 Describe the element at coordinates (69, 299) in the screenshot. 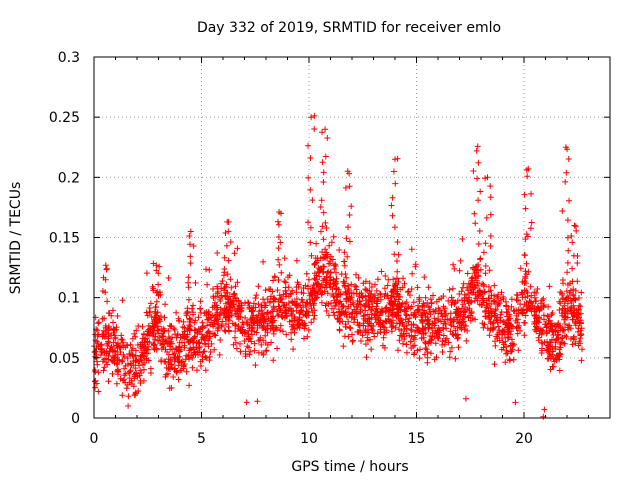

I see `y-tick-label: 0.1` at that location.